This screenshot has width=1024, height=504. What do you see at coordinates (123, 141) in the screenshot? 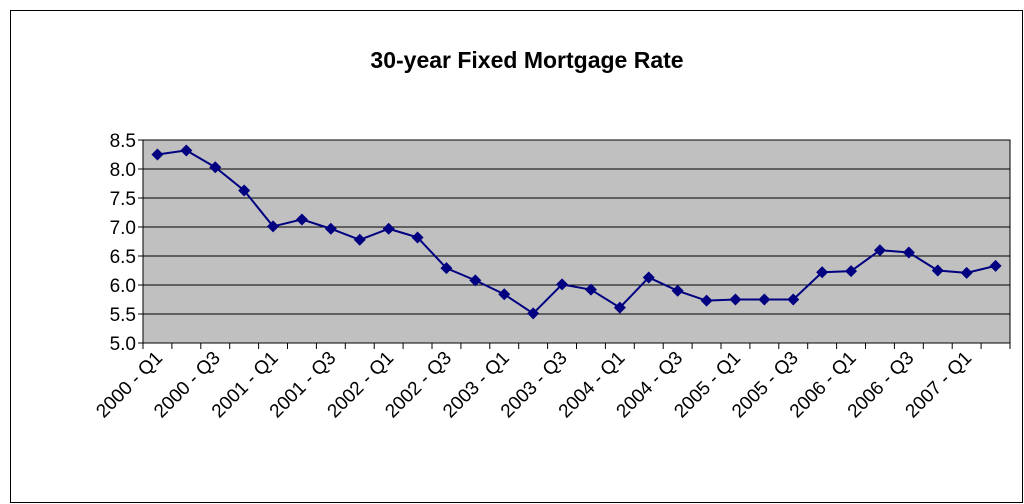
I see `y-tick-label: 8.5` at bounding box center [123, 141].